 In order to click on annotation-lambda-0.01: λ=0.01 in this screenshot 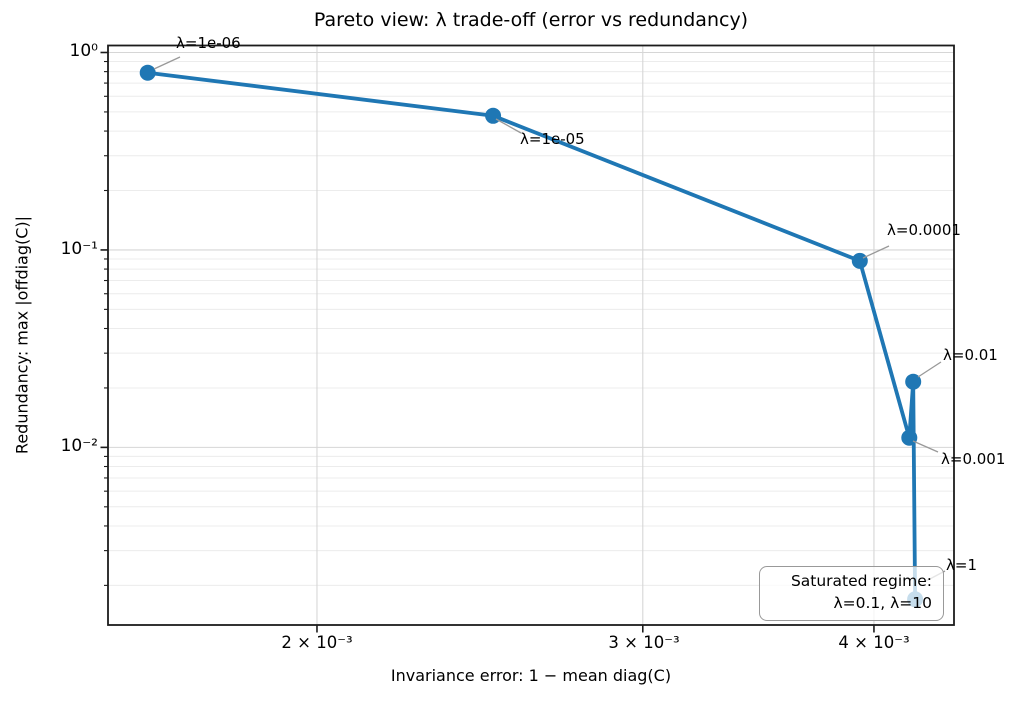, I will do `click(970, 355)`.